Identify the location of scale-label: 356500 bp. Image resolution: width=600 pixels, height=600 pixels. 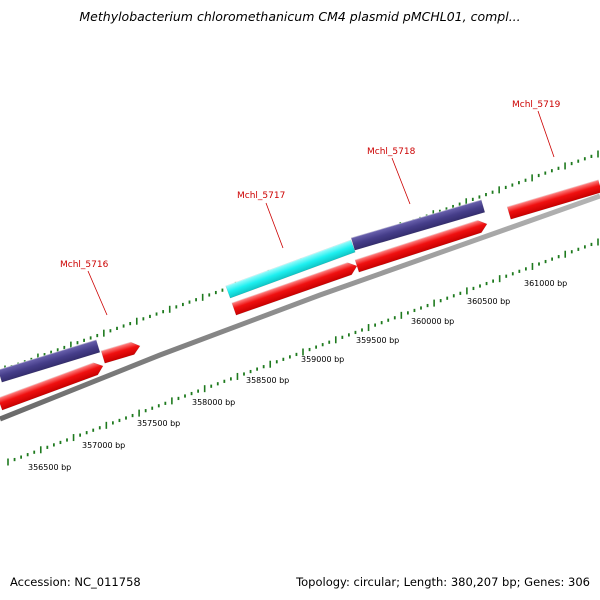
(49, 467).